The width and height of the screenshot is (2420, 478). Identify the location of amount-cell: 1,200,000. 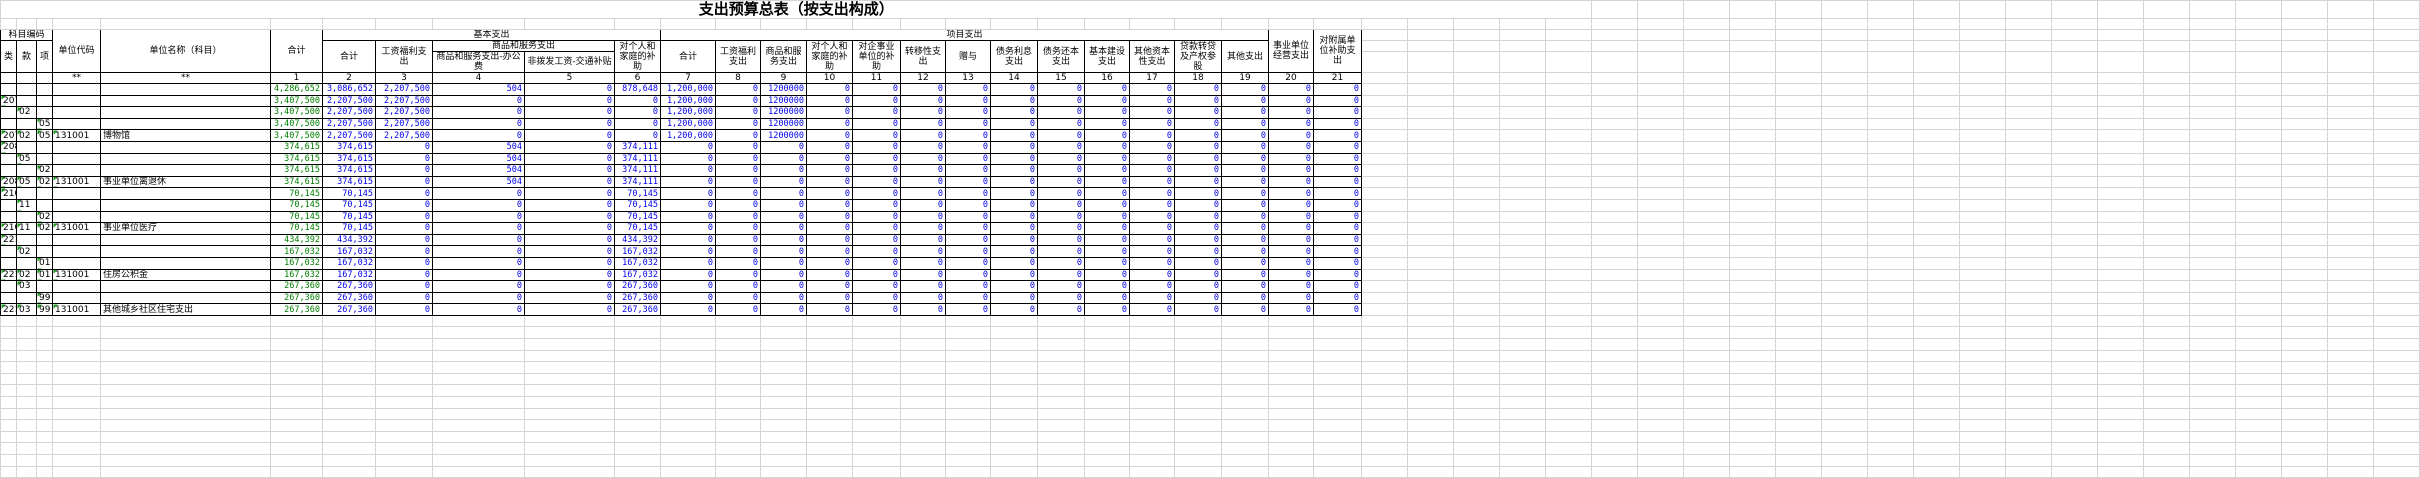
(688, 89).